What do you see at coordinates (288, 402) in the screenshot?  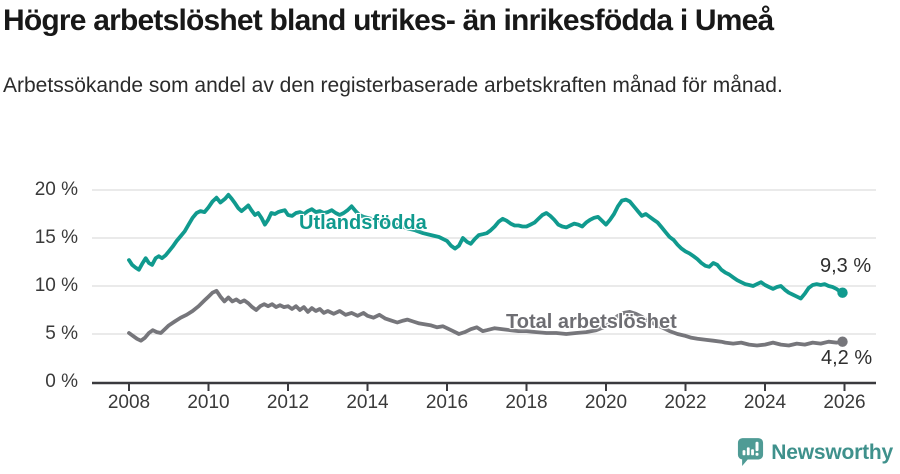 I see `x-tick-2012: 2012` at bounding box center [288, 402].